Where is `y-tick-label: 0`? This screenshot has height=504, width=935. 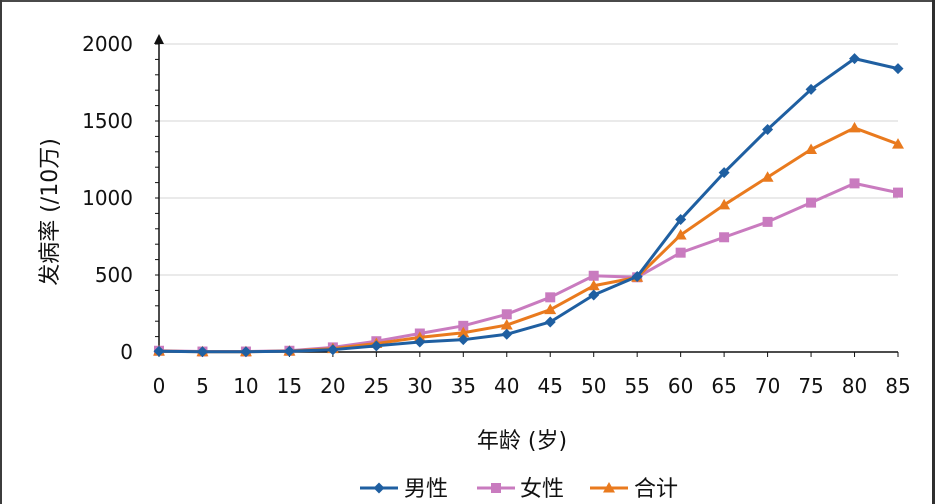
y-tick-label: 0 is located at coordinates (126, 352).